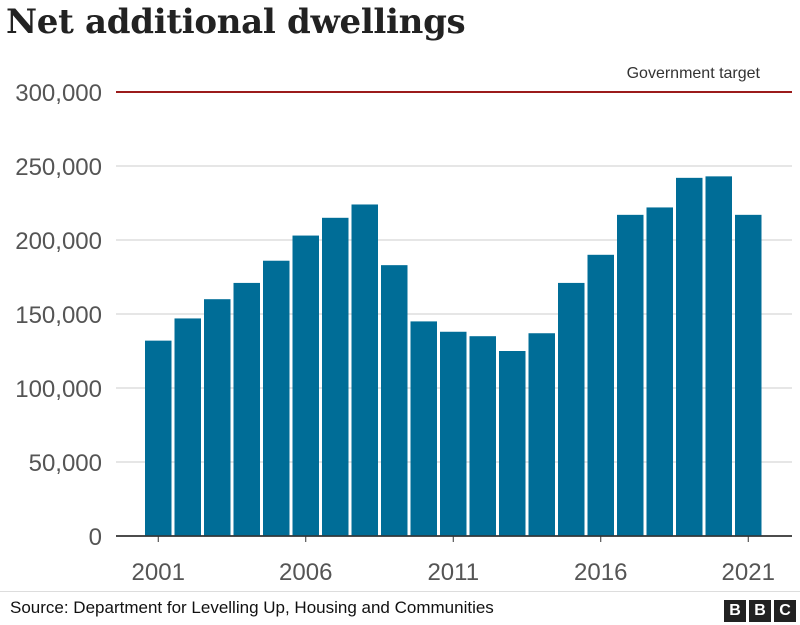 The width and height of the screenshot is (800, 625). Describe the element at coordinates (400, 591) in the screenshot. I see `footer-divider` at that location.